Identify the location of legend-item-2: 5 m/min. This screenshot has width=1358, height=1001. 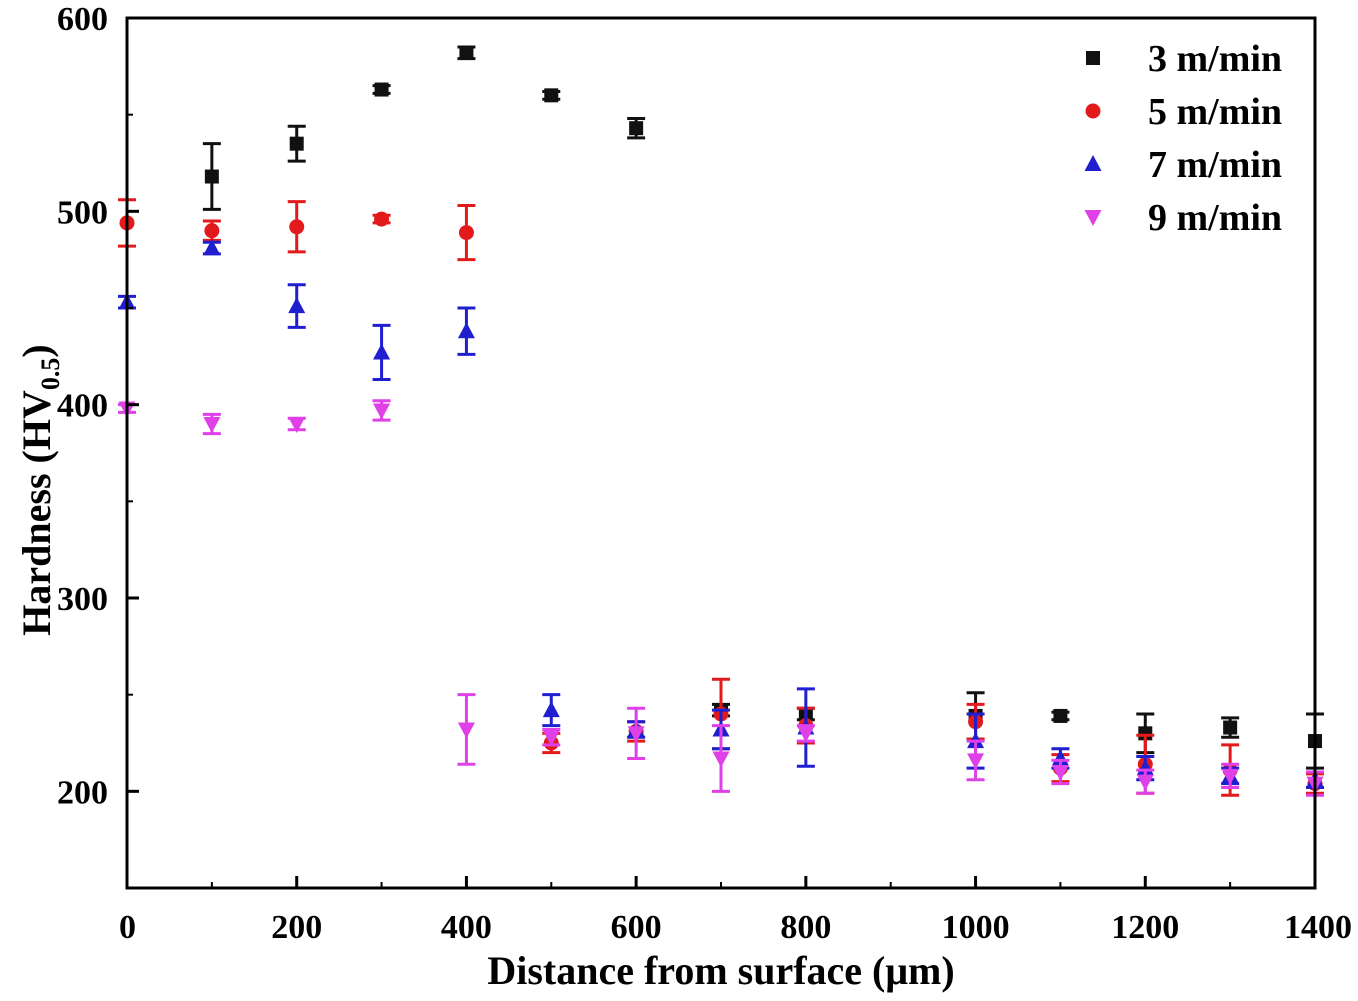
(1183, 112).